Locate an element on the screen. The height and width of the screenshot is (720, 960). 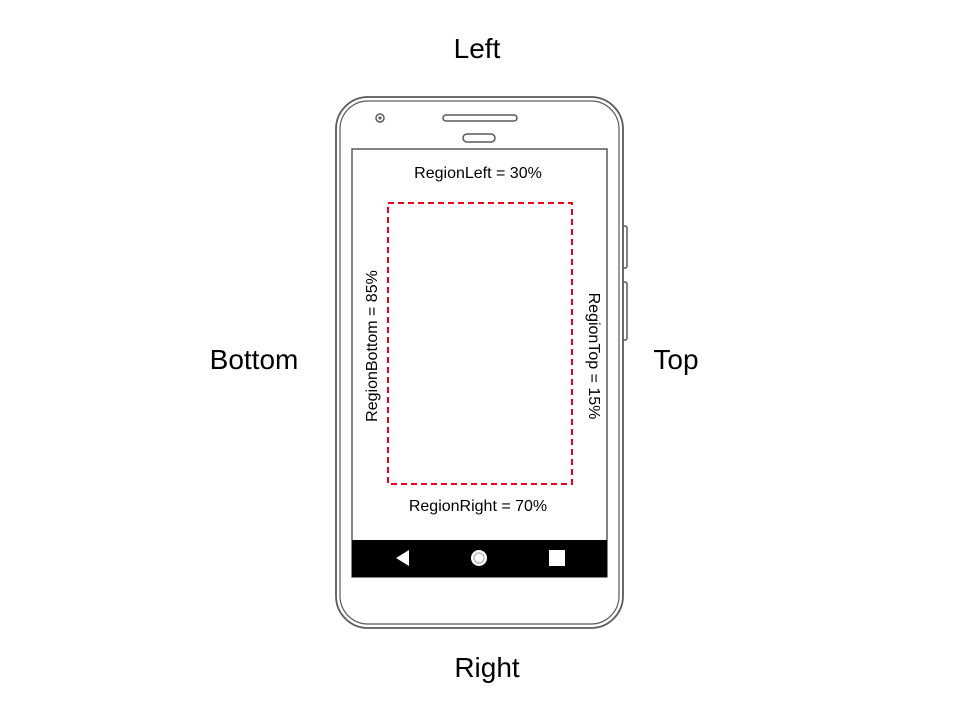
home-circle-inner is located at coordinates (479, 558).